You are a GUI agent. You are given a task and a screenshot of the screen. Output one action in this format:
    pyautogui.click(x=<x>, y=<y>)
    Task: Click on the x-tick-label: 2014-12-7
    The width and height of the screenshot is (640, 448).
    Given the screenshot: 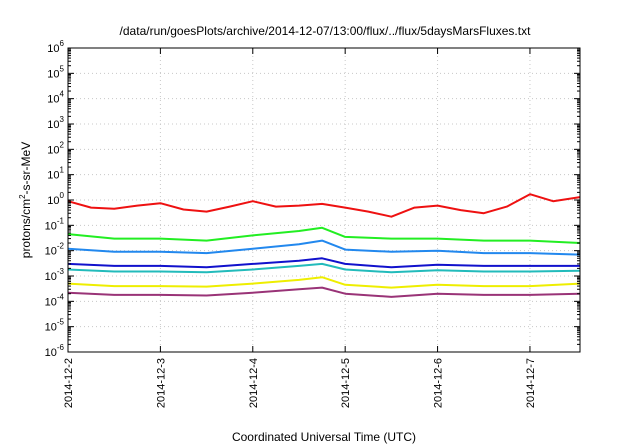 What is the action you would take?
    pyautogui.click(x=531, y=383)
    